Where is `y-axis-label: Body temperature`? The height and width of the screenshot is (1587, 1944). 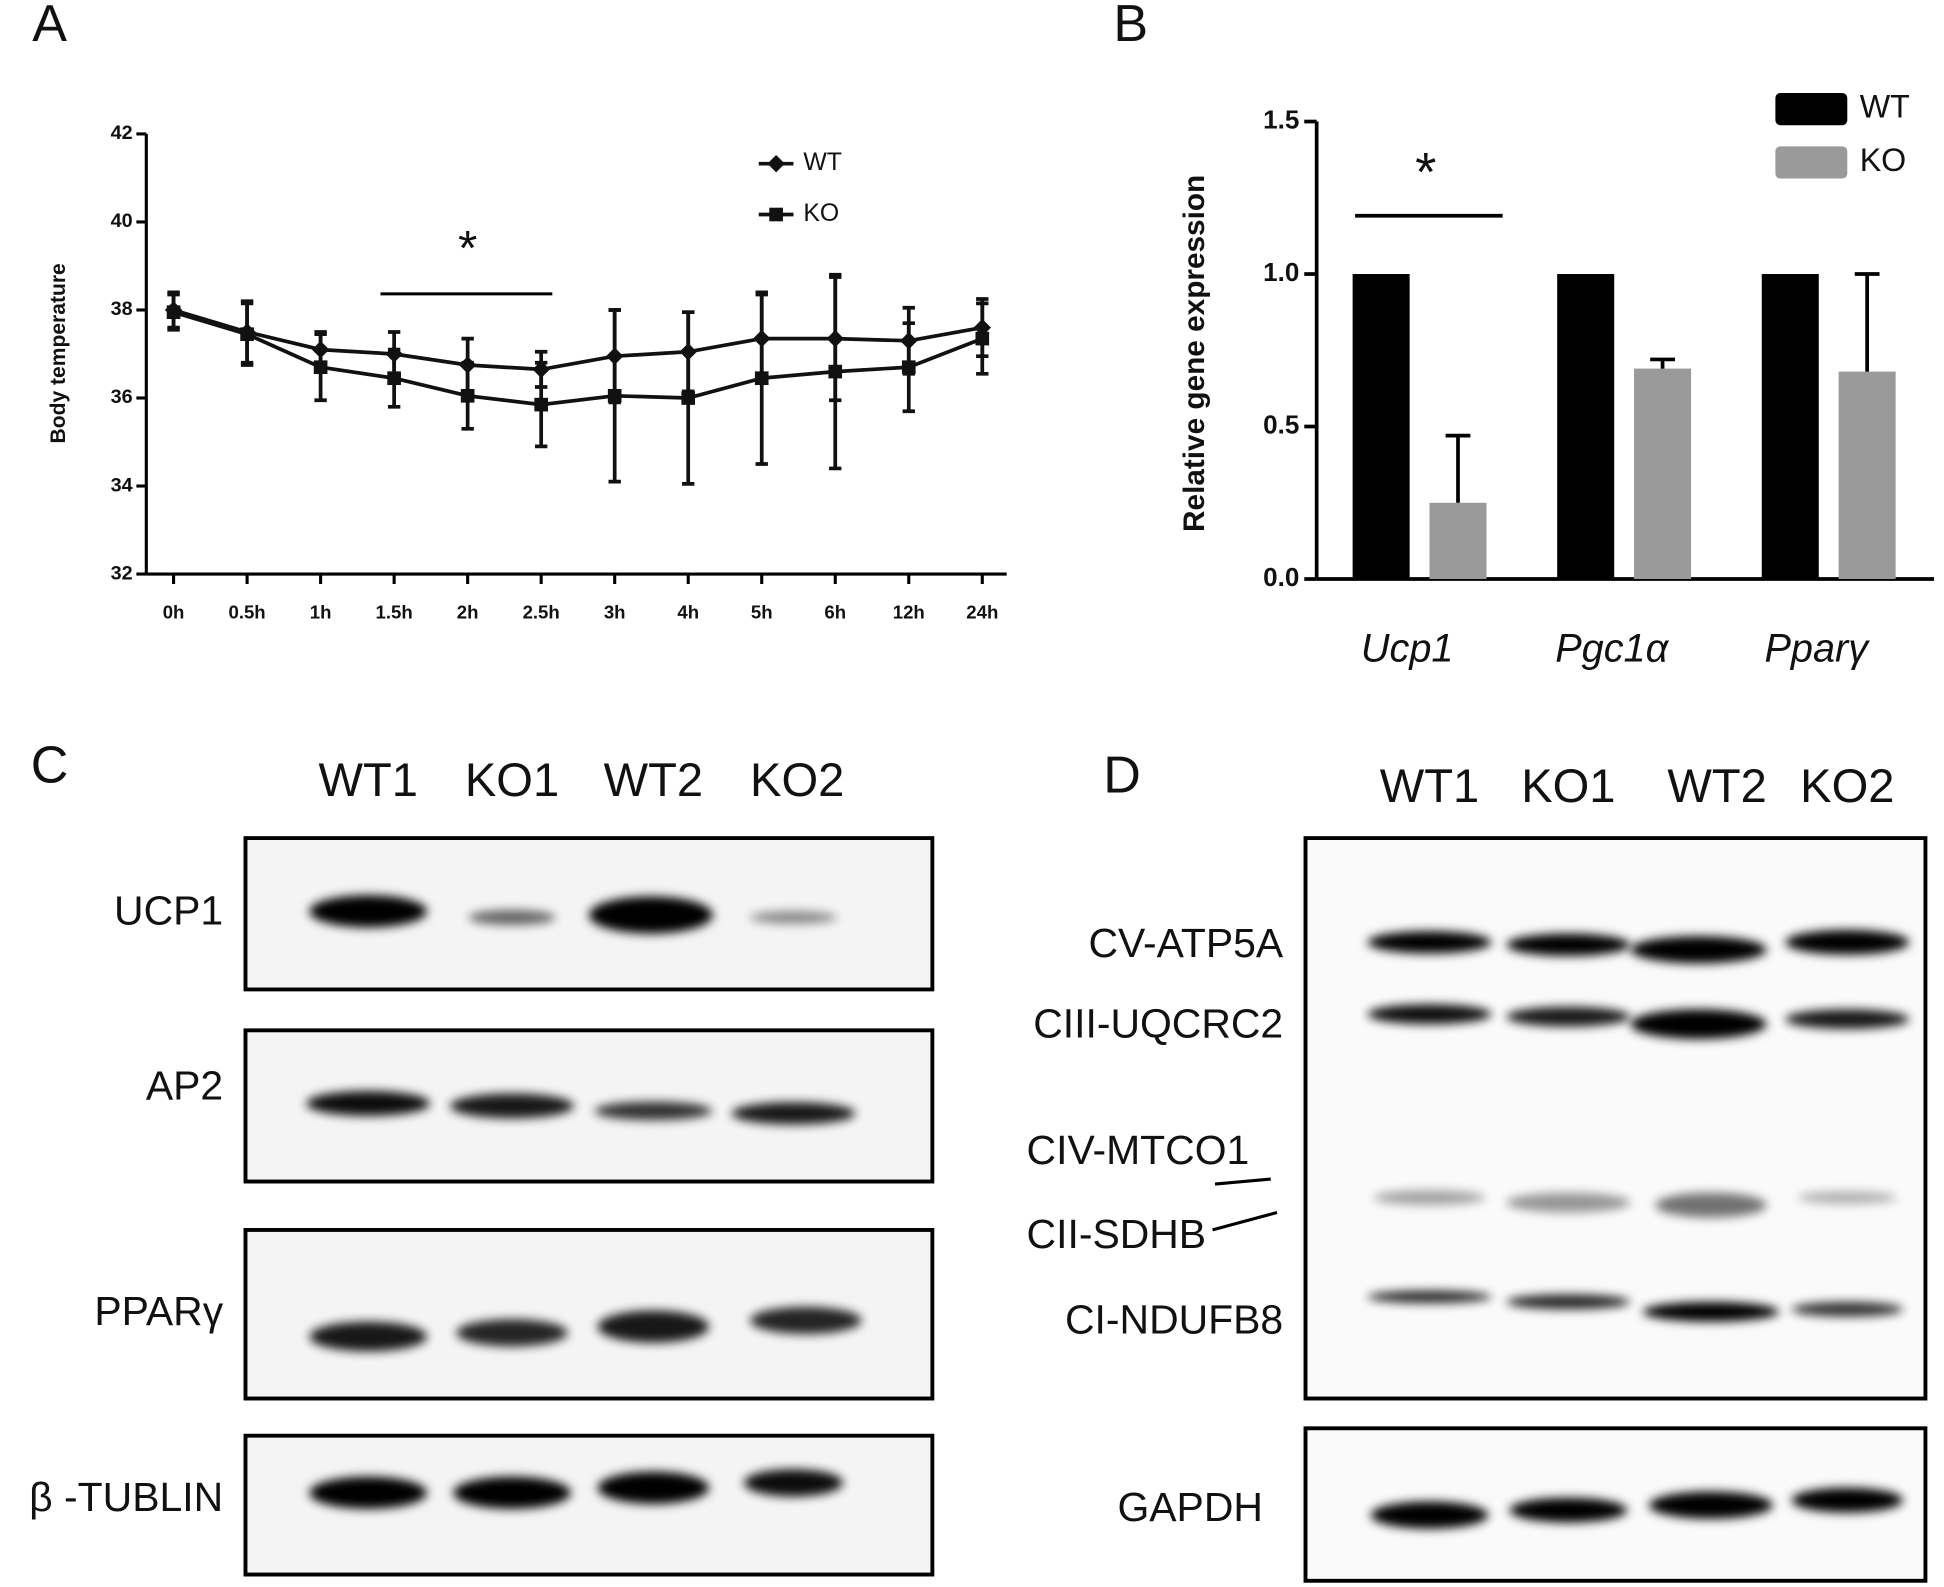
y-axis-label: Body temperature is located at coordinates (58, 353).